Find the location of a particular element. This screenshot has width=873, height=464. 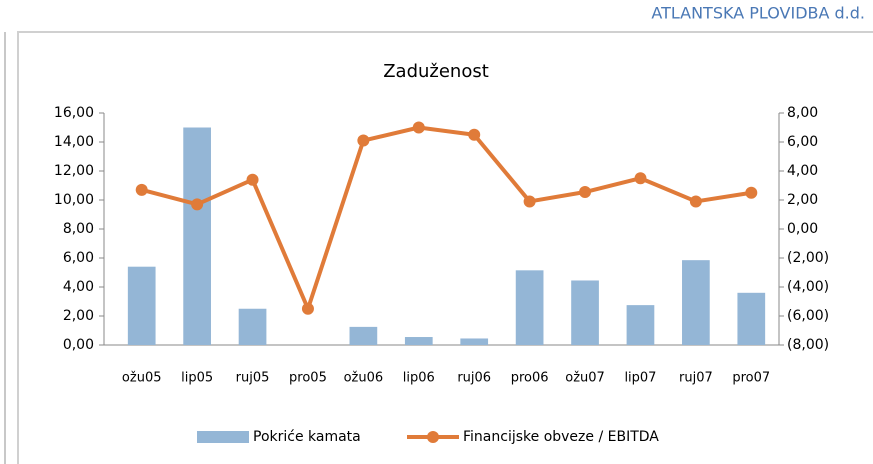

y2-tick-label: 2,00 is located at coordinates (802, 200).